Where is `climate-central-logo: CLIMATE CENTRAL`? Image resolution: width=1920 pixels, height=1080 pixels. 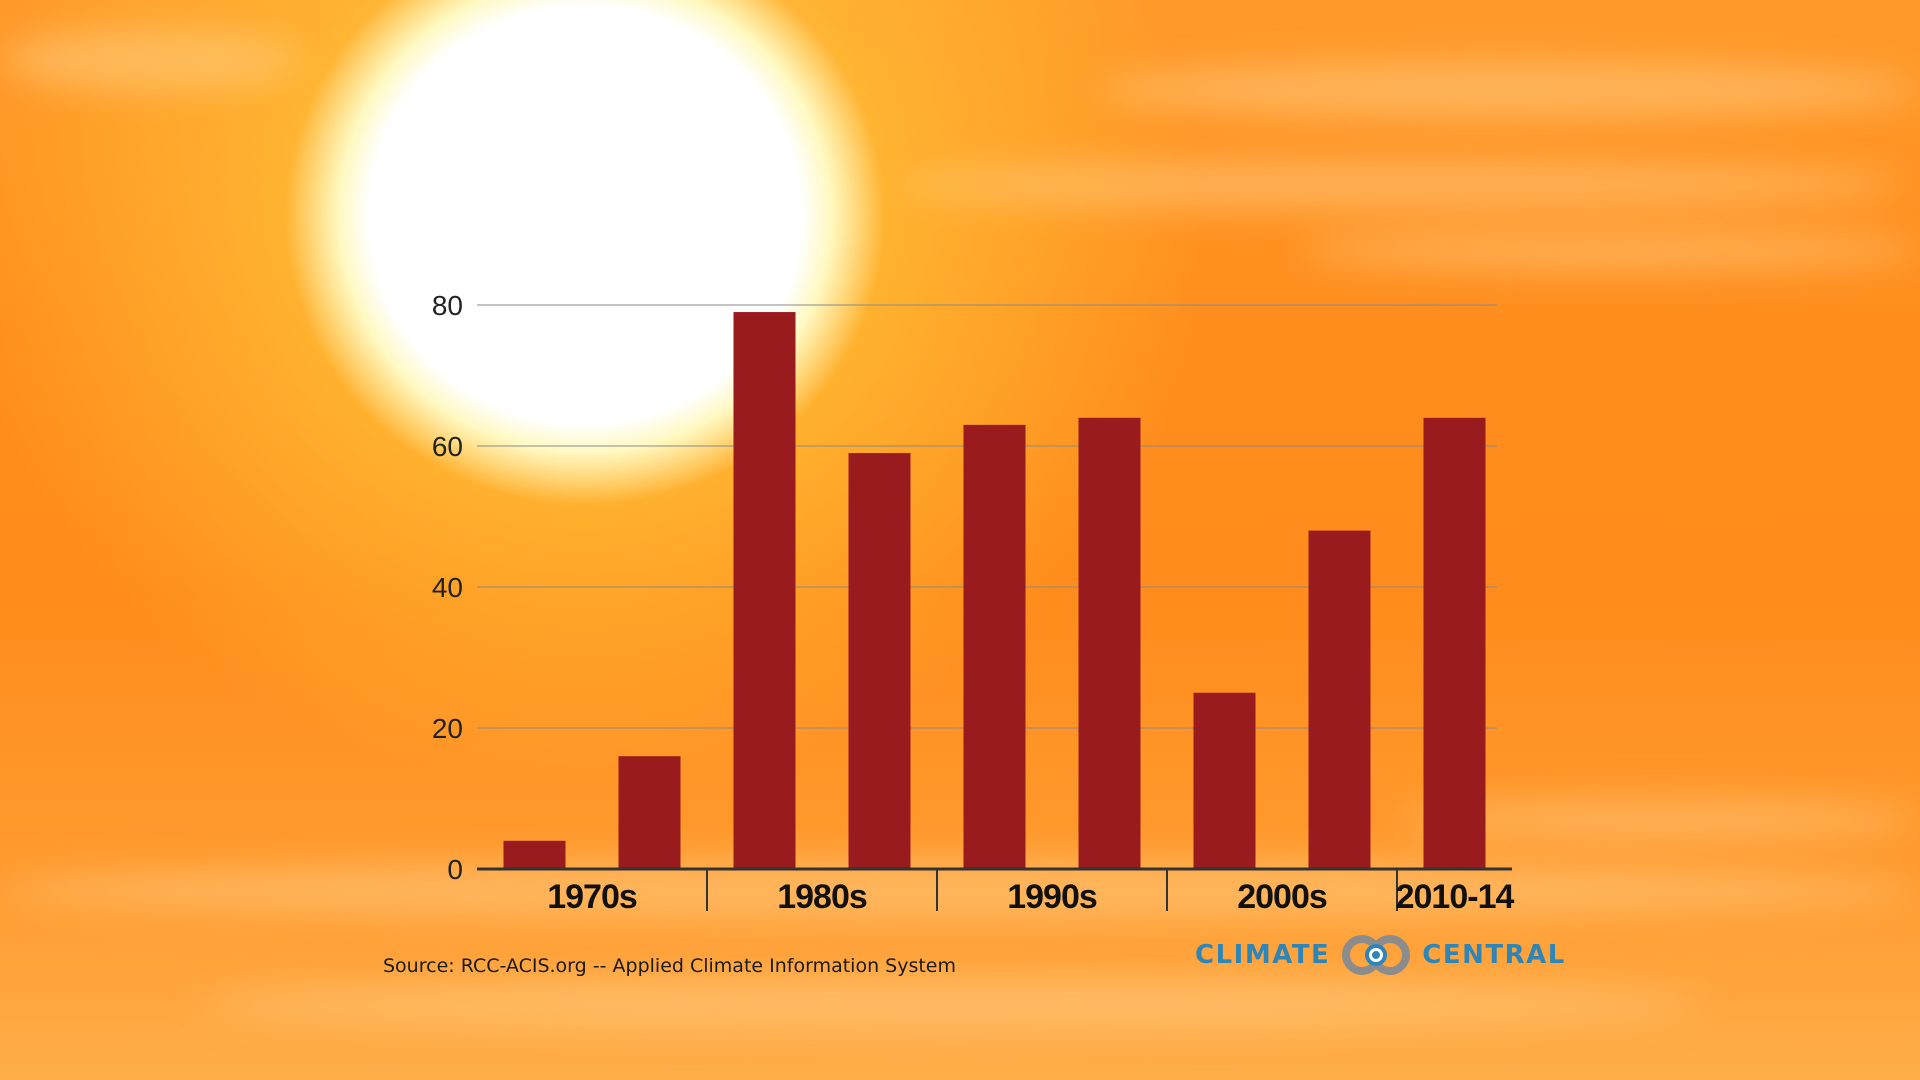 climate-central-logo: CLIMATE CENTRAL is located at coordinates (1380, 955).